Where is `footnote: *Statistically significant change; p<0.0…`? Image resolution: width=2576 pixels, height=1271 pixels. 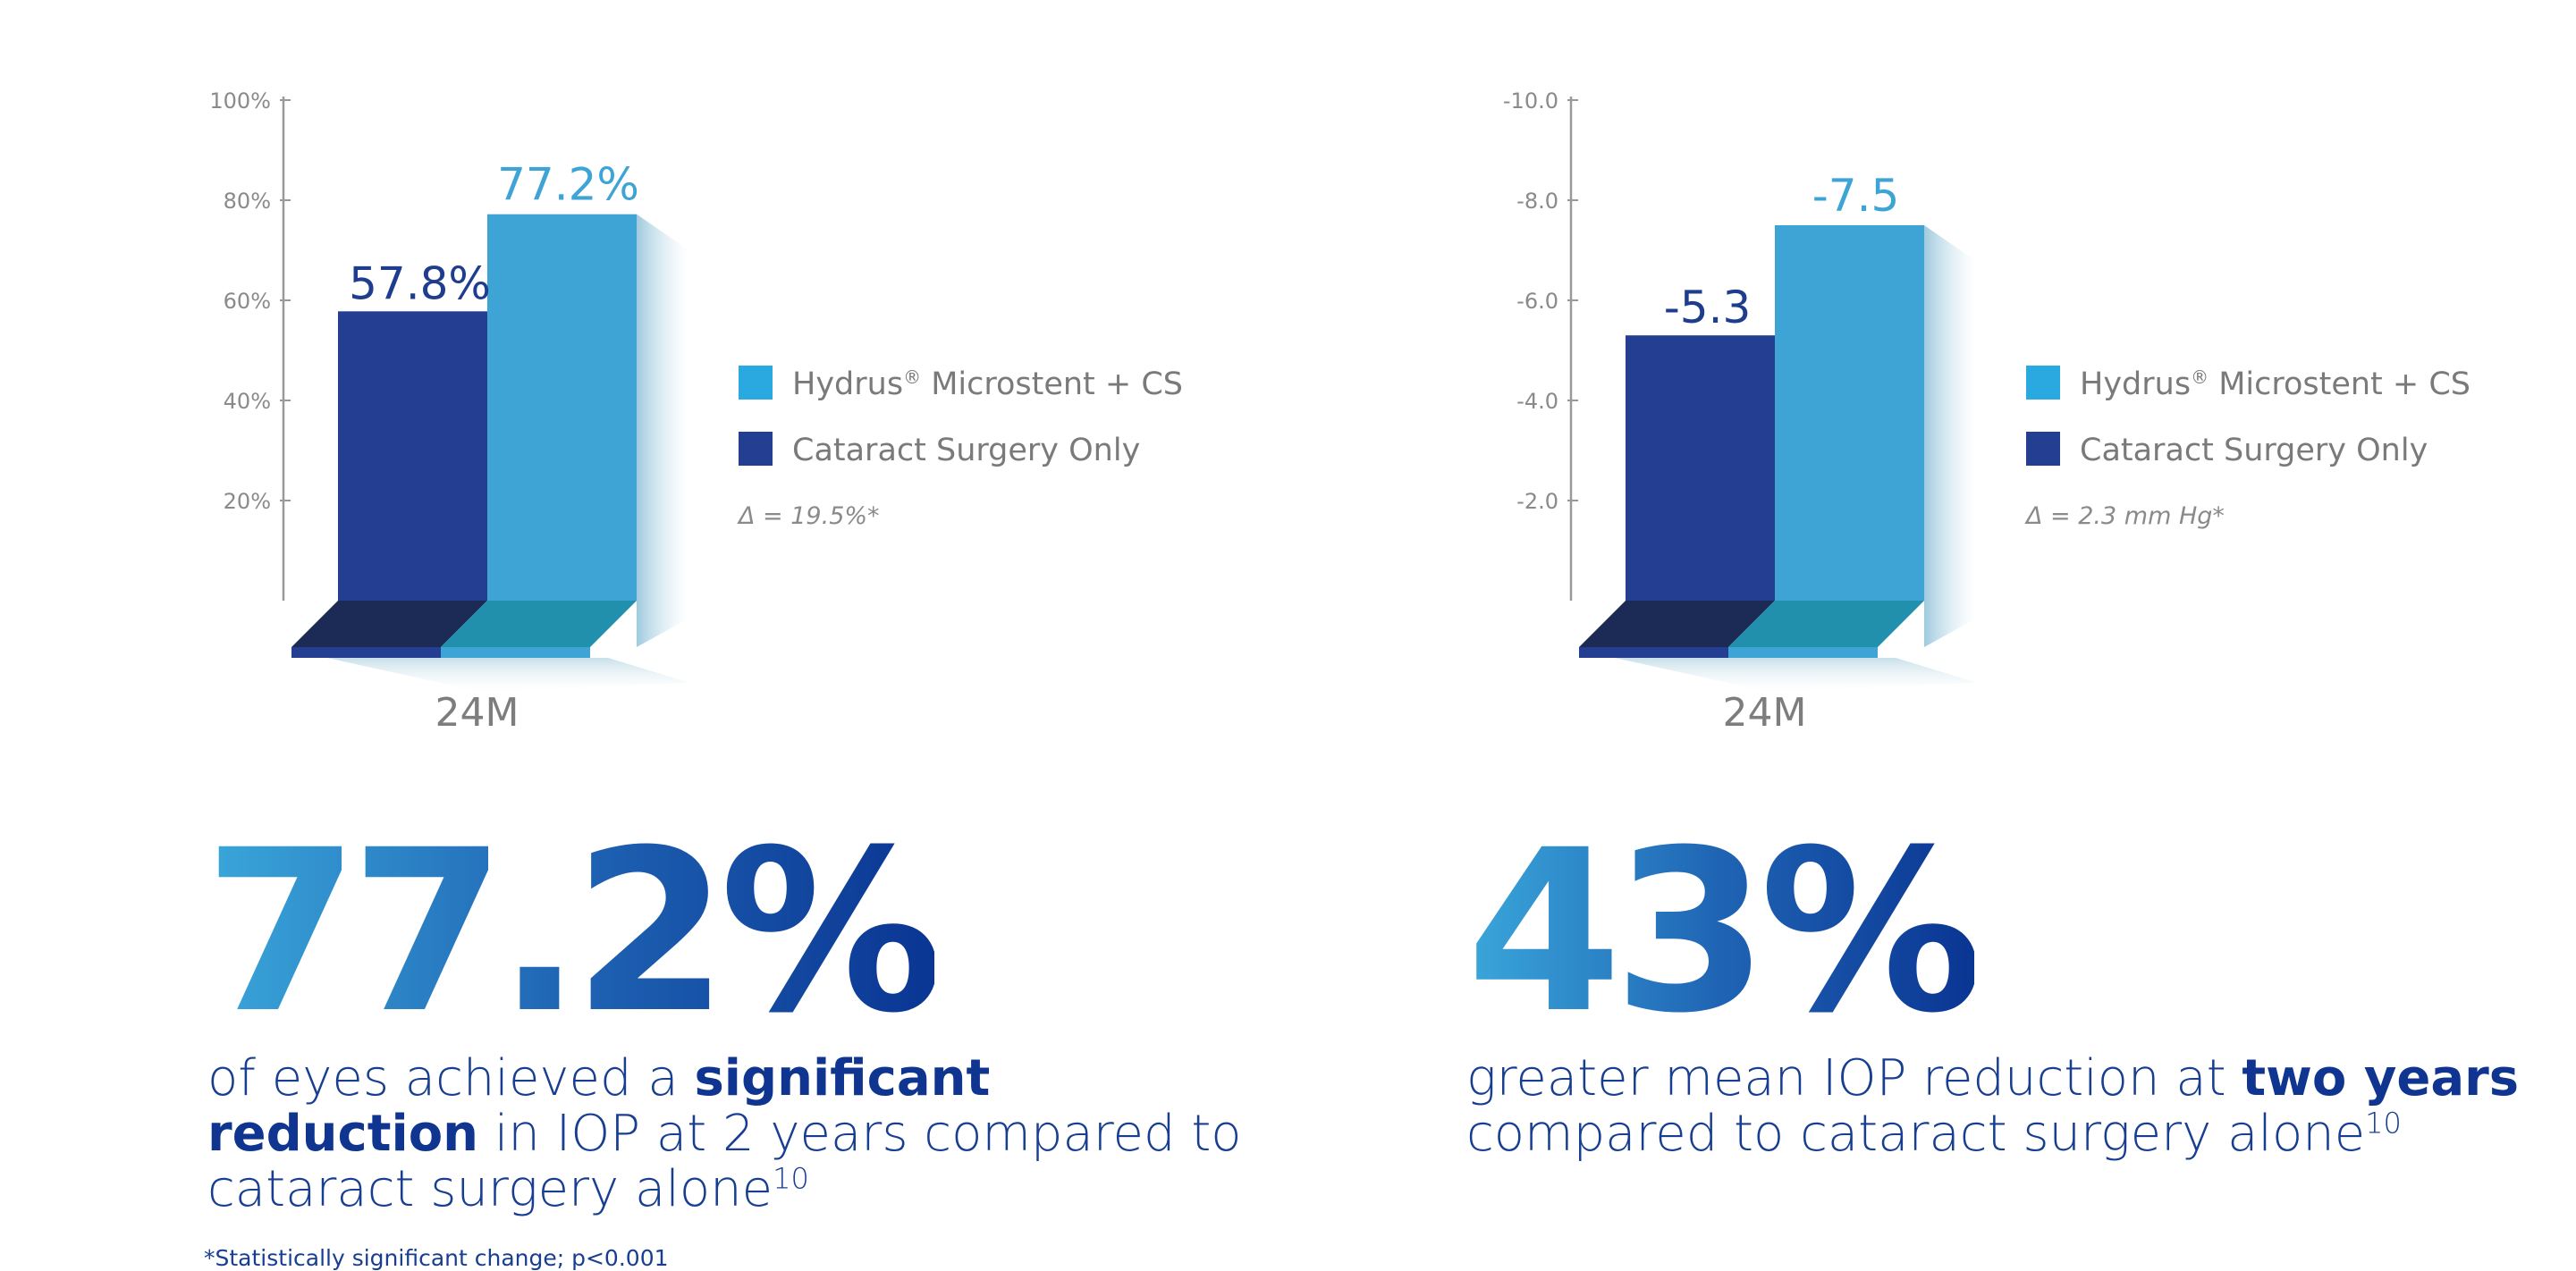 footnote: *Statistically significant change; p<0.0… is located at coordinates (436, 1258).